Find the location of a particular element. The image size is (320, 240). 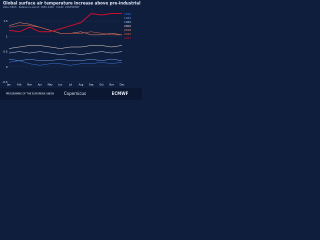

footer-ecmwf: ECMWF is located at coordinates (120, 93).